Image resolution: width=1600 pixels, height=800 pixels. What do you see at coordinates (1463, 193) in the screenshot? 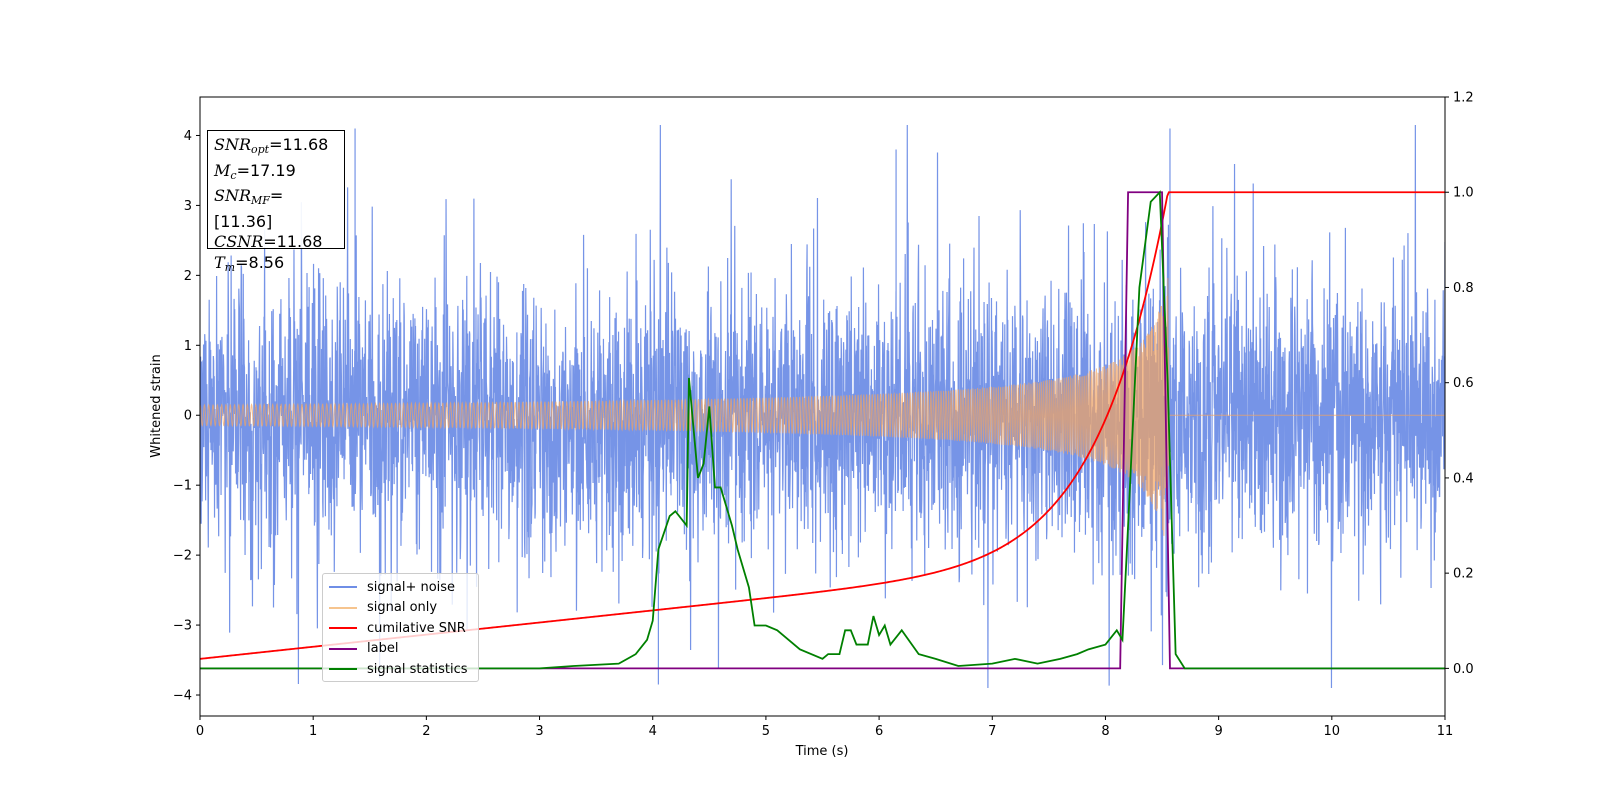
I see `y2-tick-label: 1.0` at bounding box center [1463, 193].